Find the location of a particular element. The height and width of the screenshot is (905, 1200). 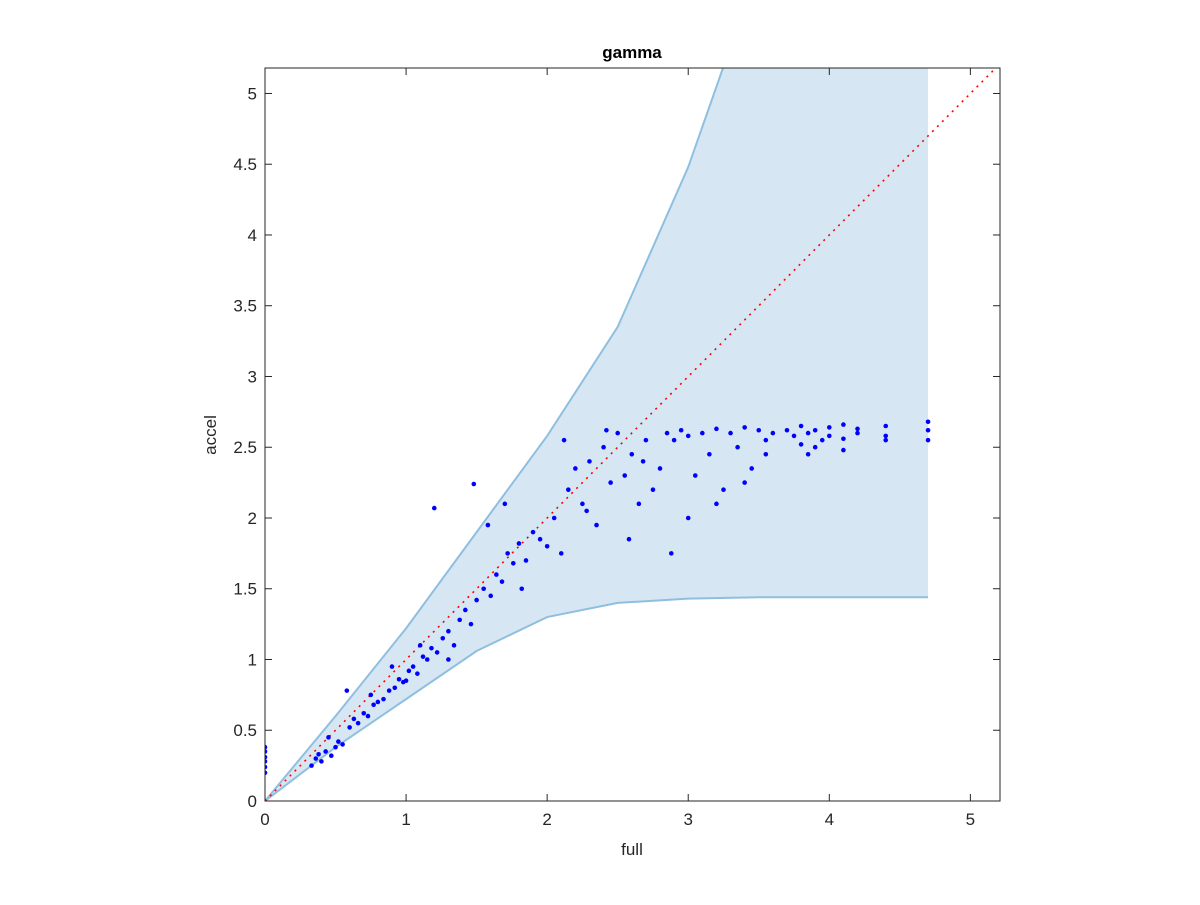

x-tick-label: 2 is located at coordinates (546, 819).